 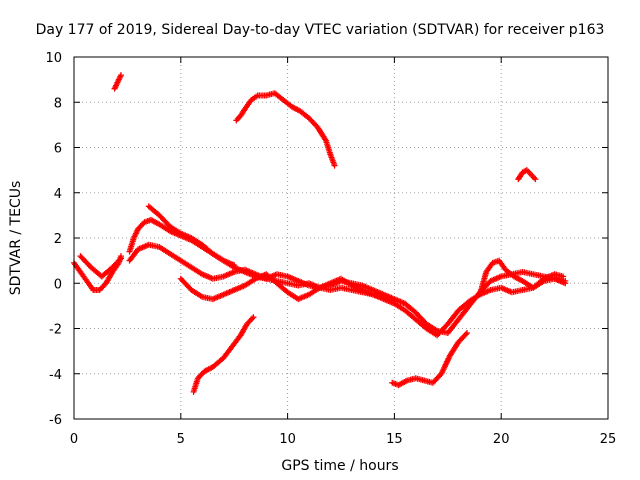 What do you see at coordinates (608, 439) in the screenshot?
I see `x-tick-label: 25` at bounding box center [608, 439].